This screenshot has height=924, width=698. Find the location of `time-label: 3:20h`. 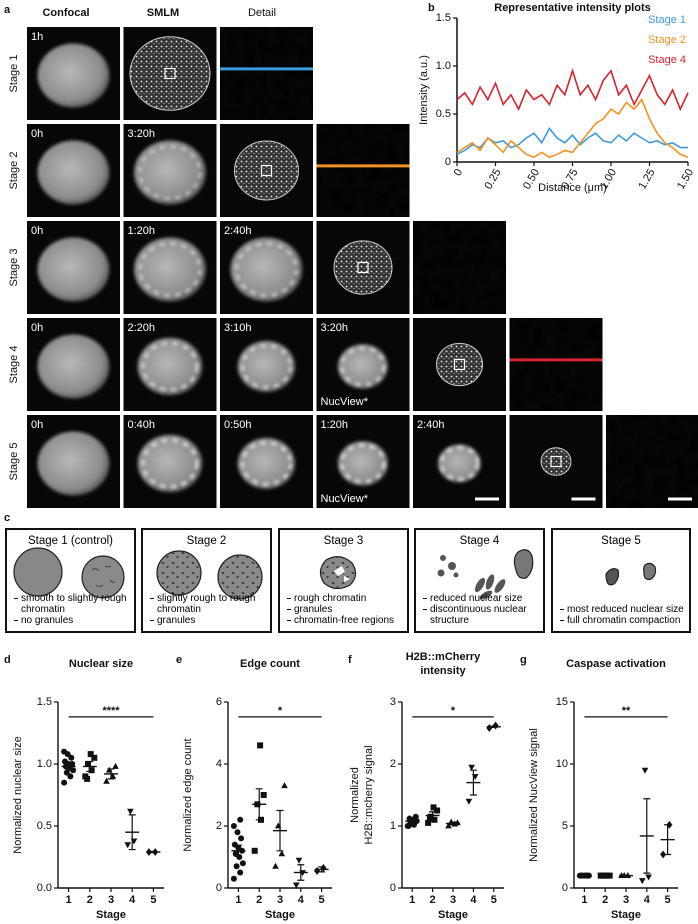

time-label: 3:20h is located at coordinates (335, 328).